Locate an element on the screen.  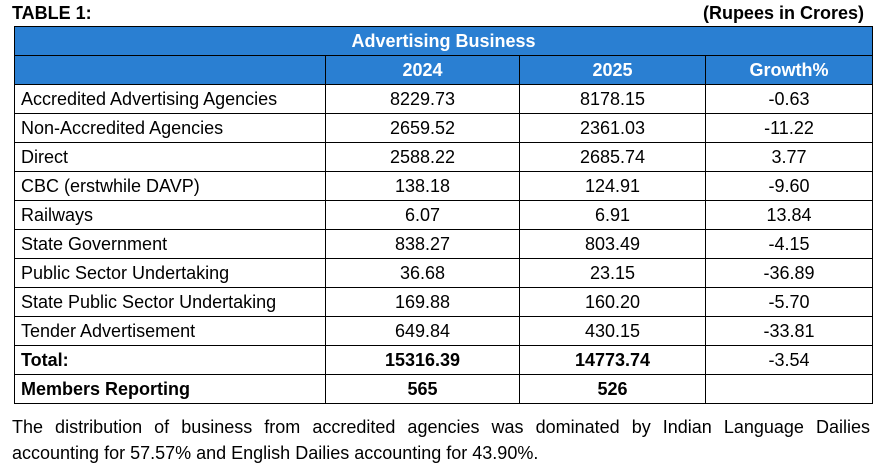
column-header-row: 2024 2025 Growth% is located at coordinates (443, 70).